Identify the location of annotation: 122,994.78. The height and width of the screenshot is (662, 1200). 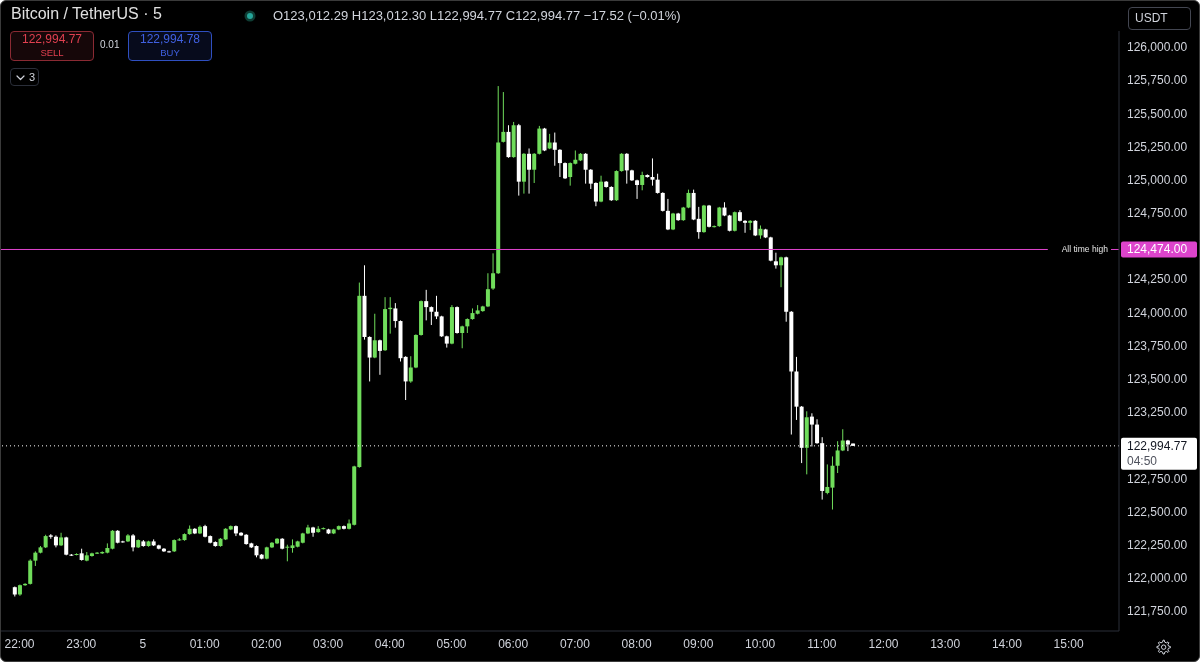
(170, 39).